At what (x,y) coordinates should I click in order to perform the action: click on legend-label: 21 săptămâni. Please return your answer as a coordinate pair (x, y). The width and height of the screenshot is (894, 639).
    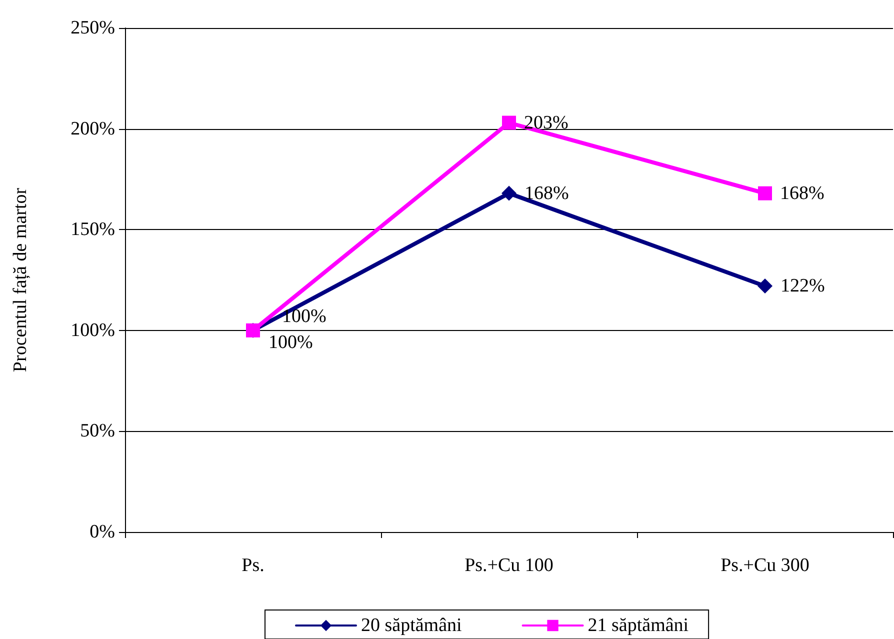
    Looking at the image, I should click on (638, 625).